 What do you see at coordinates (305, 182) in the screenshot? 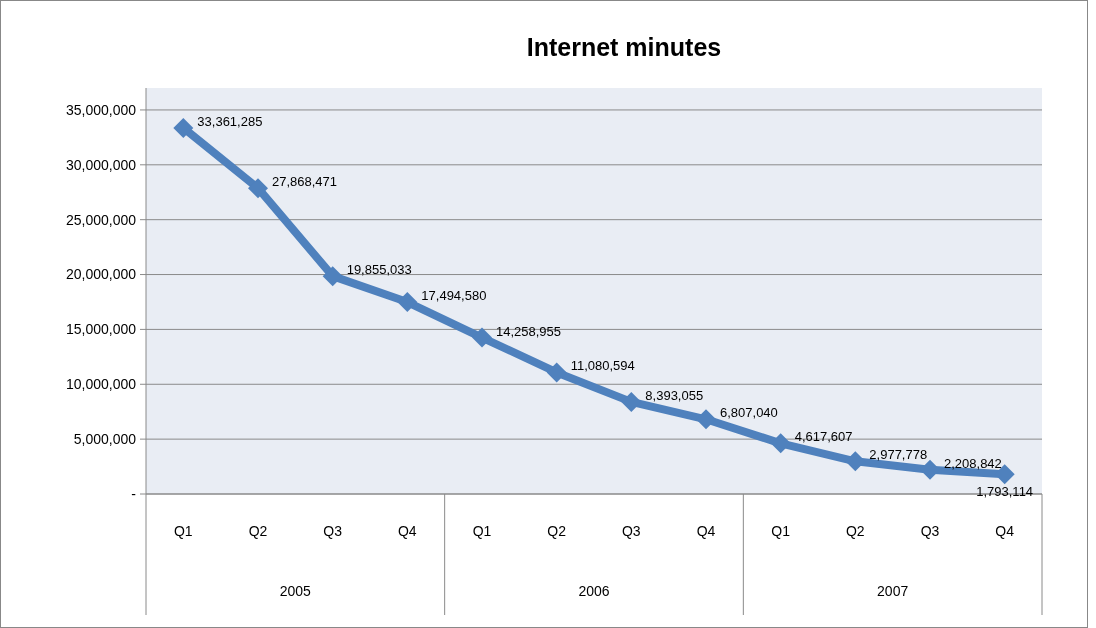
I see `data-label: 27,868,471` at bounding box center [305, 182].